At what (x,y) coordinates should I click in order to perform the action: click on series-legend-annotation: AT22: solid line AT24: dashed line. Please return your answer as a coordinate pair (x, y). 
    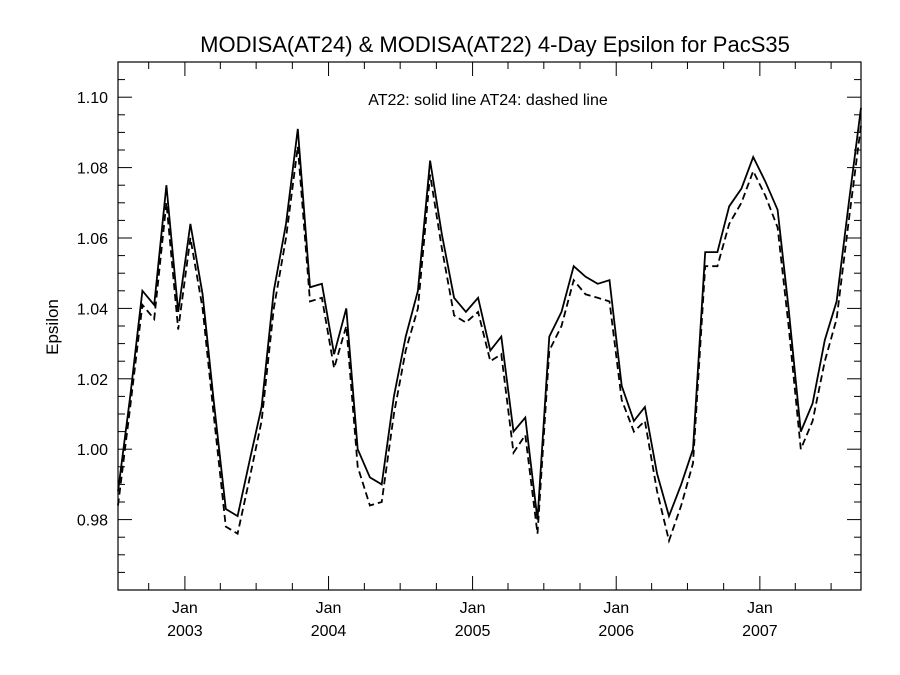
    Looking at the image, I should click on (488, 100).